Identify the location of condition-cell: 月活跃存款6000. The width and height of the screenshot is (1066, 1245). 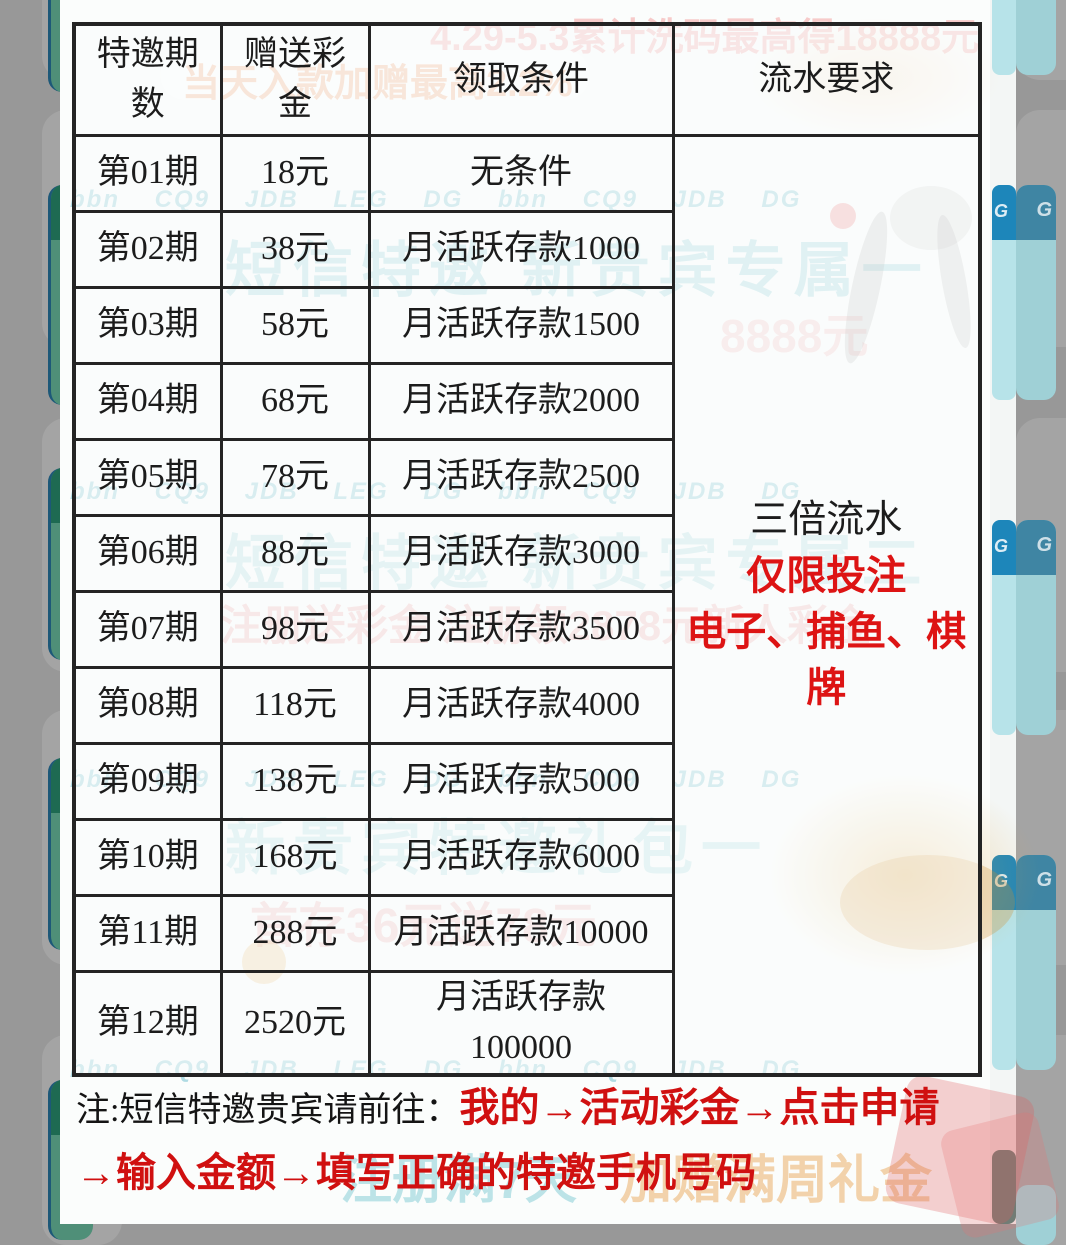
(521, 857).